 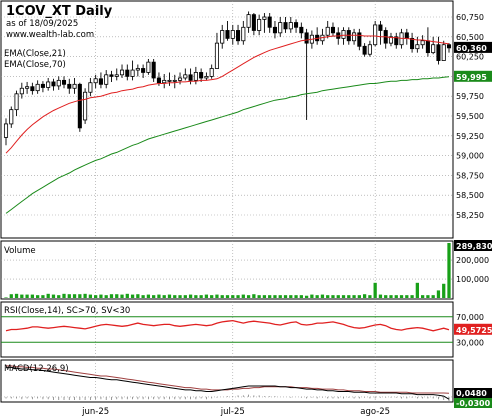 What do you see at coordinates (228, 383) in the screenshot?
I see `macd-line` at bounding box center [228, 383].